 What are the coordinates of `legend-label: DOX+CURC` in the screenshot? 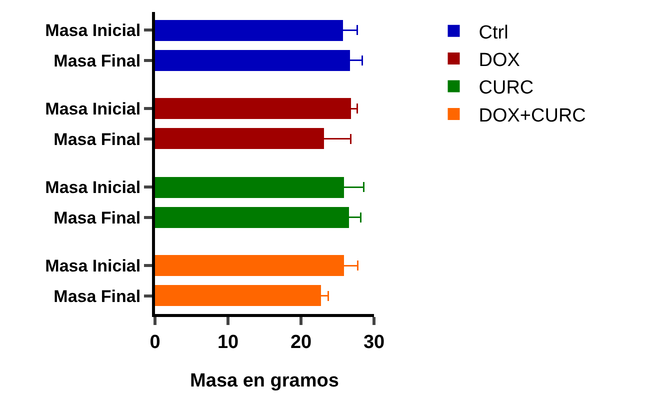 It's located at (532, 115).